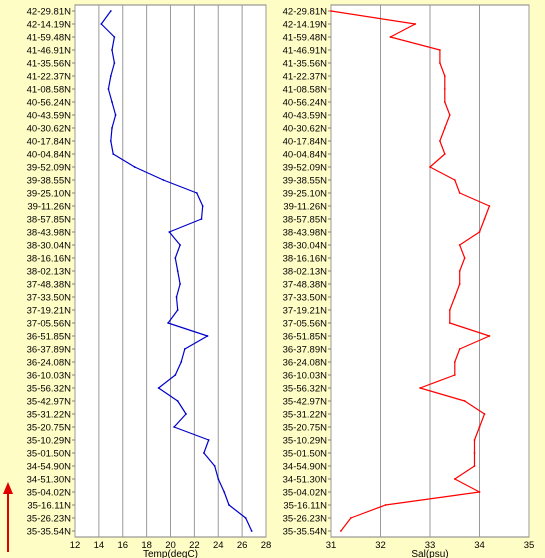 The image size is (545, 558). I want to click on y-tick-label: 35-26.23N, so click(305, 518).